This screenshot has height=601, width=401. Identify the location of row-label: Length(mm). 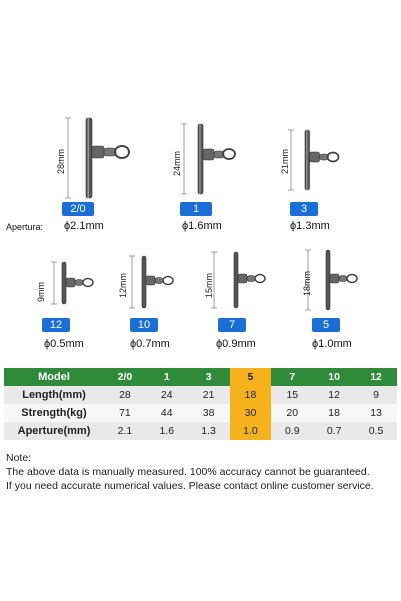
(54, 395).